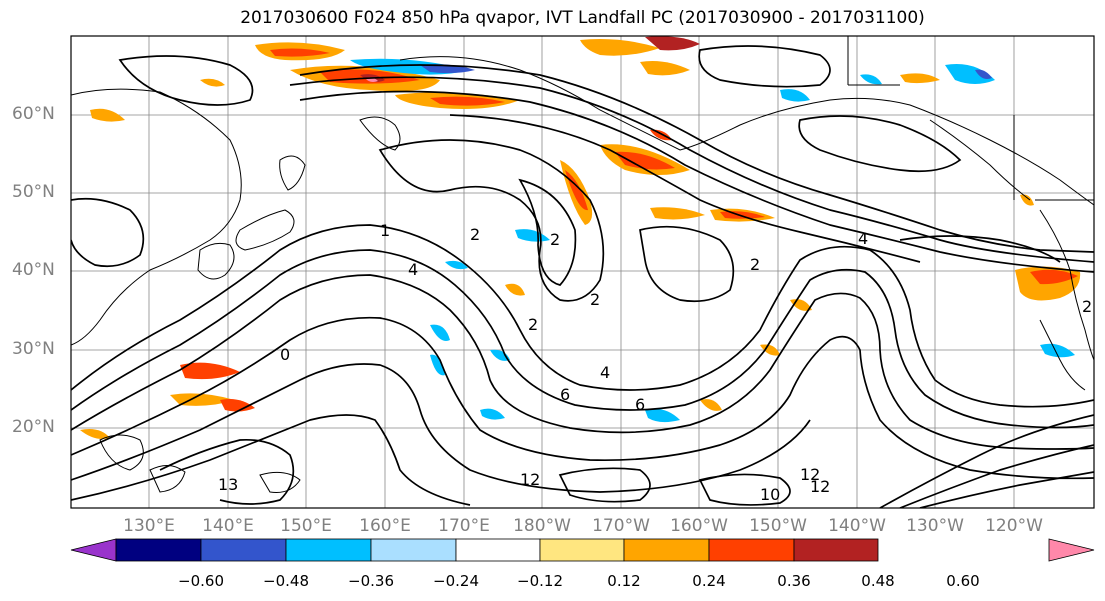 The height and width of the screenshot is (601, 1105). I want to click on contour-label: 13, so click(228, 484).